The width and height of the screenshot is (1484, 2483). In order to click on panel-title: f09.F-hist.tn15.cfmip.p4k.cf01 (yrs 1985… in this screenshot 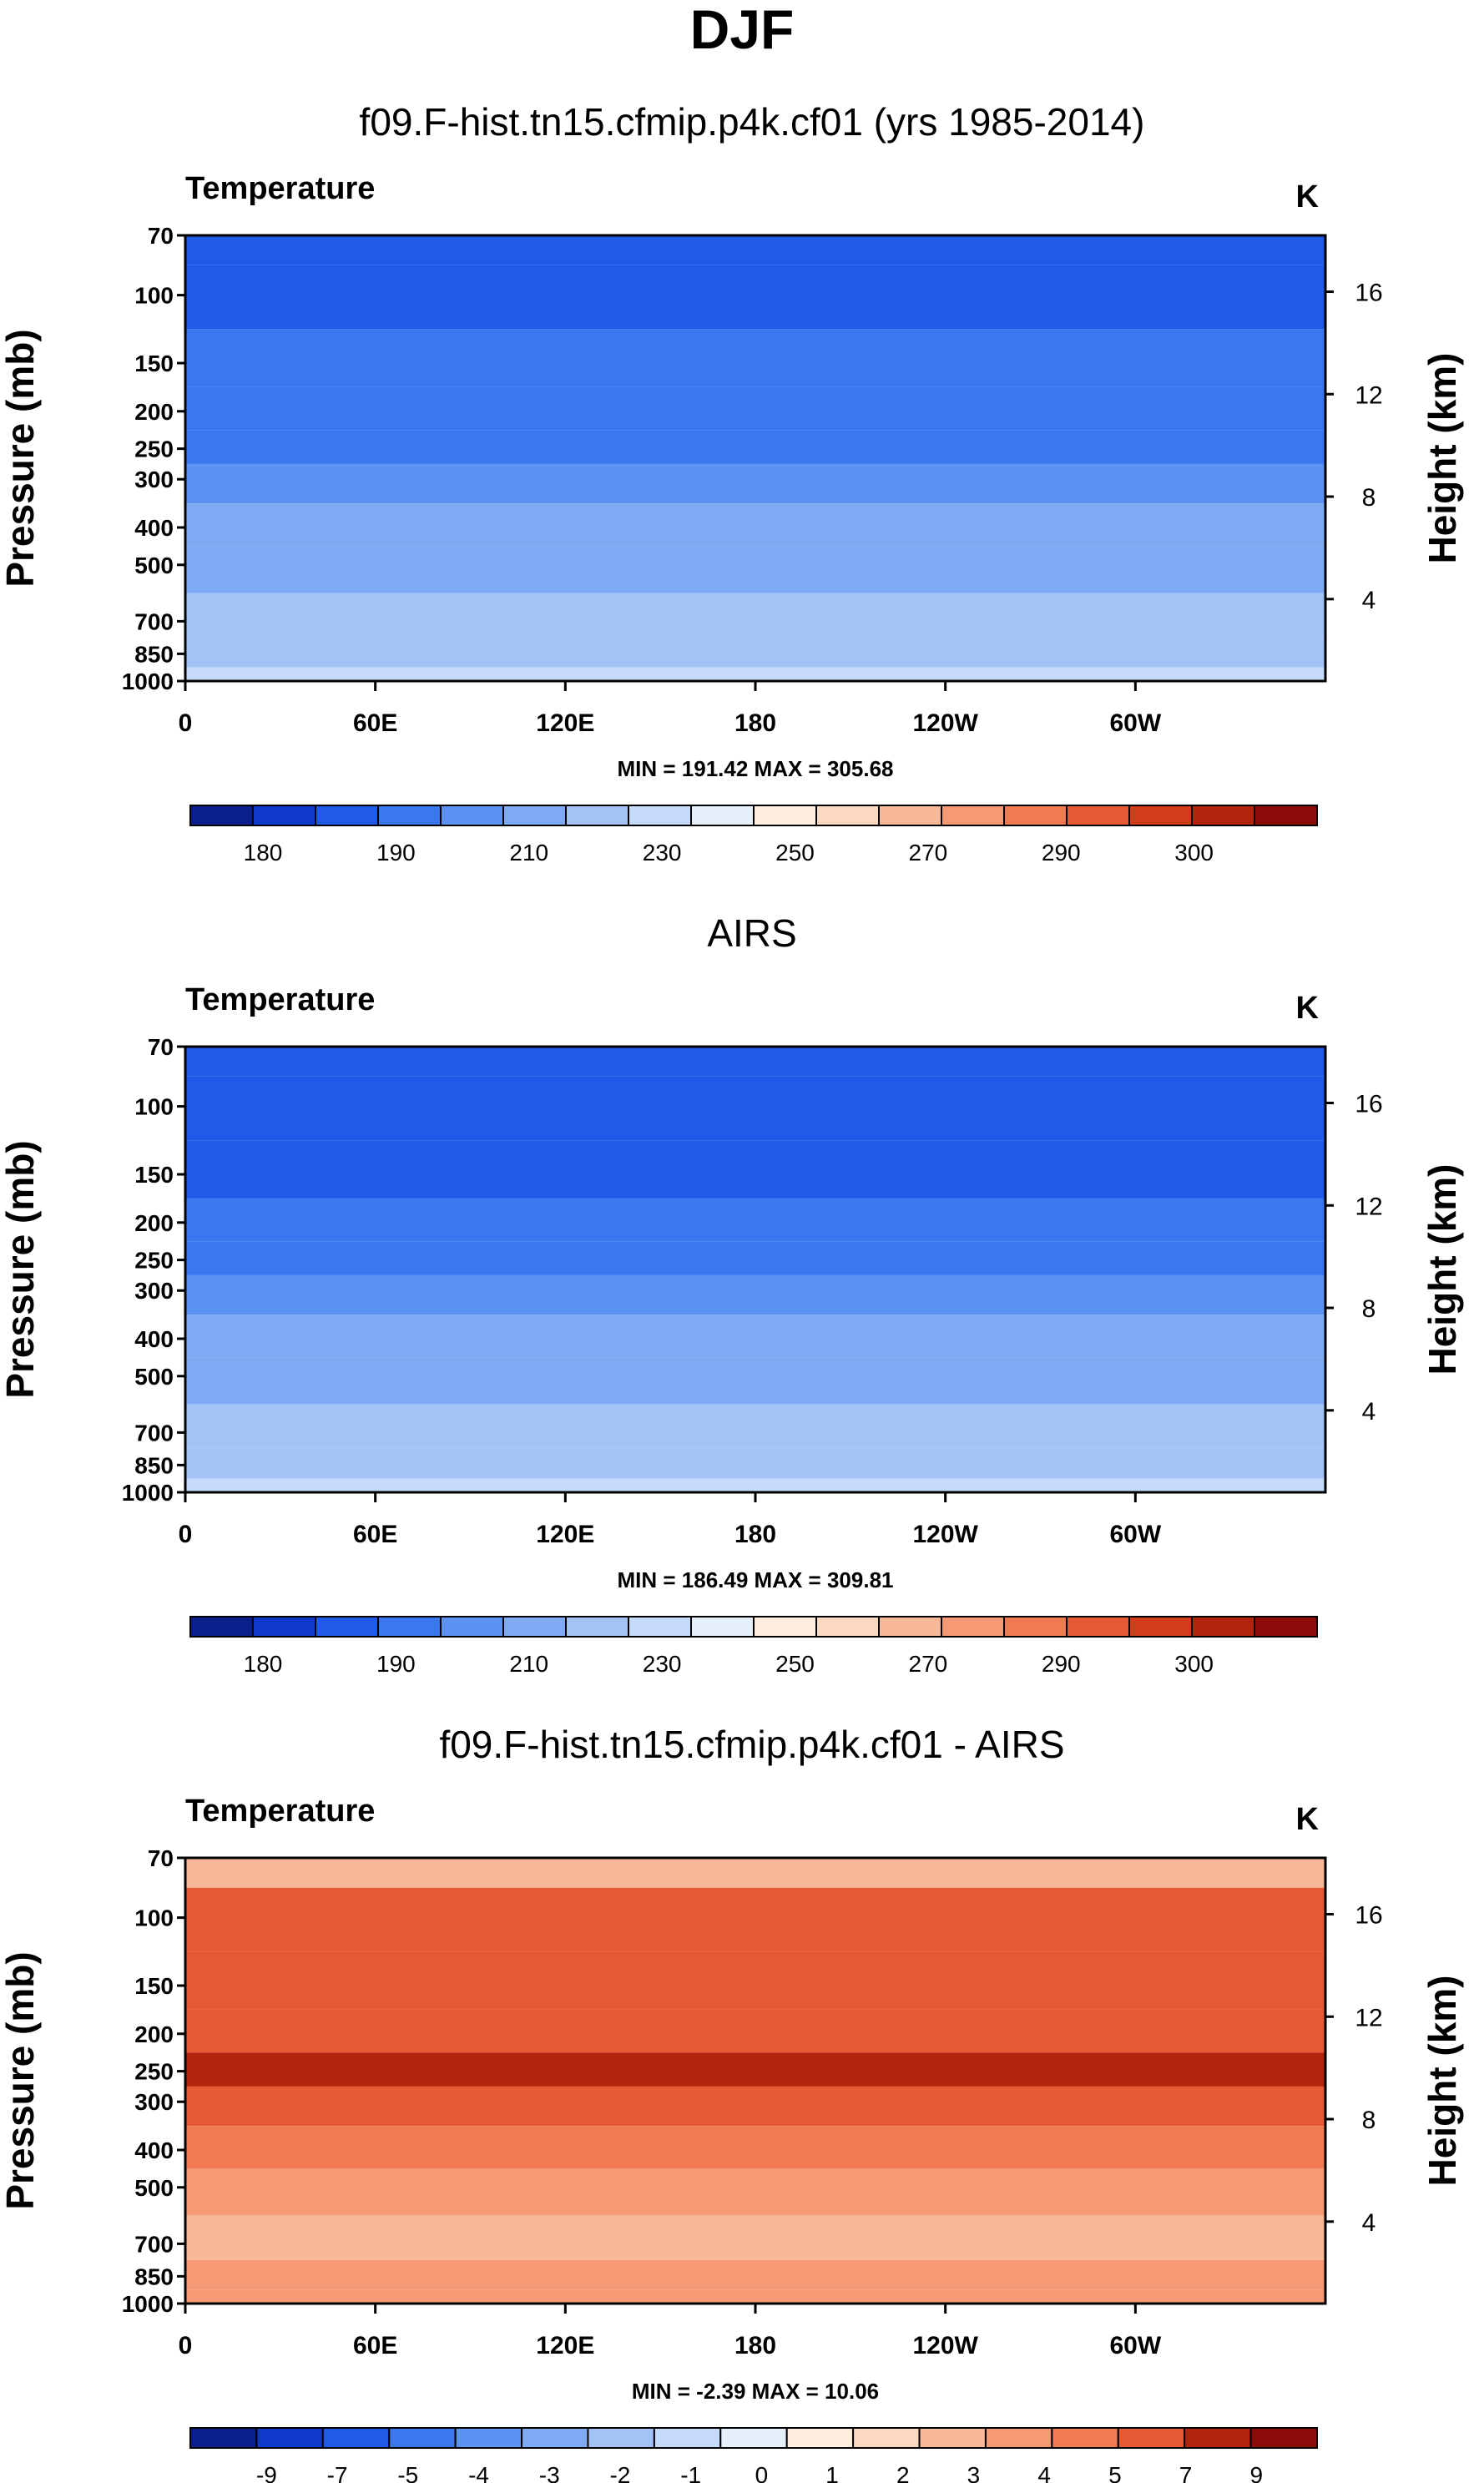, I will do `click(752, 122)`.